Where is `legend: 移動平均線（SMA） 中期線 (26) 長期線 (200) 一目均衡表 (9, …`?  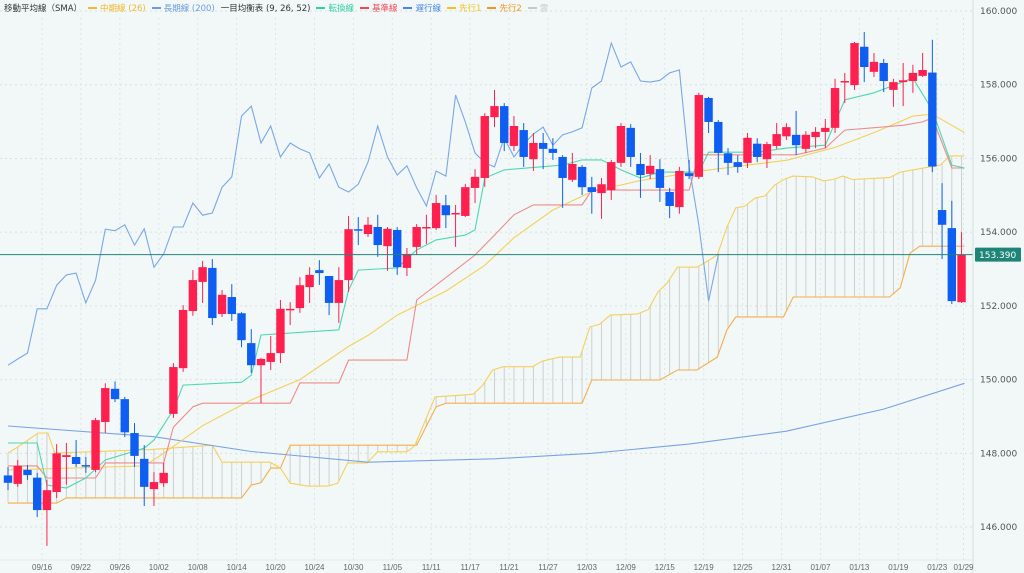
legend: 移動平均線（SMA） 中期線 (26) 長期線 (200) 一目均衡表 (9, … is located at coordinates (276, 8).